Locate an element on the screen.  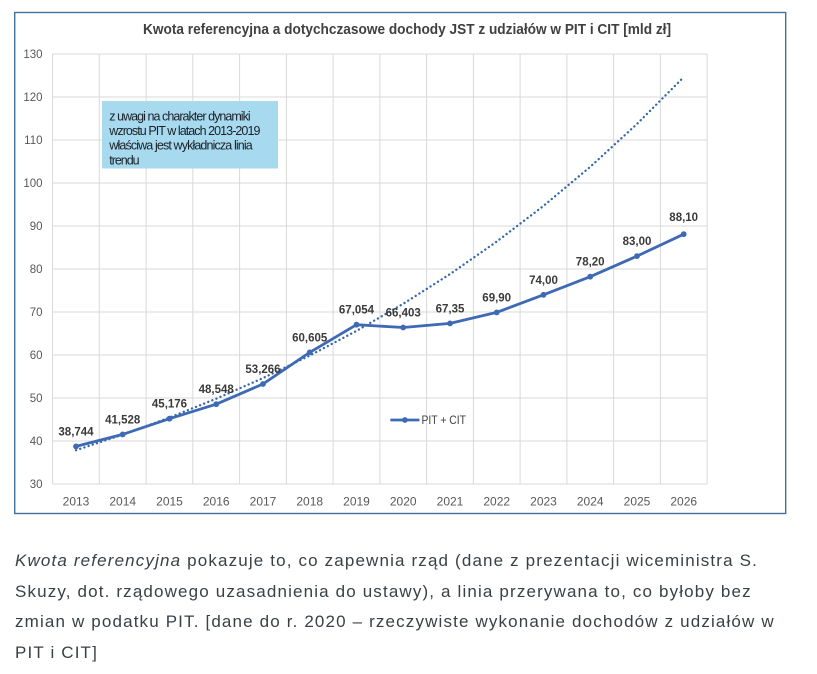
svg-text: 110 is located at coordinates (33, 141).